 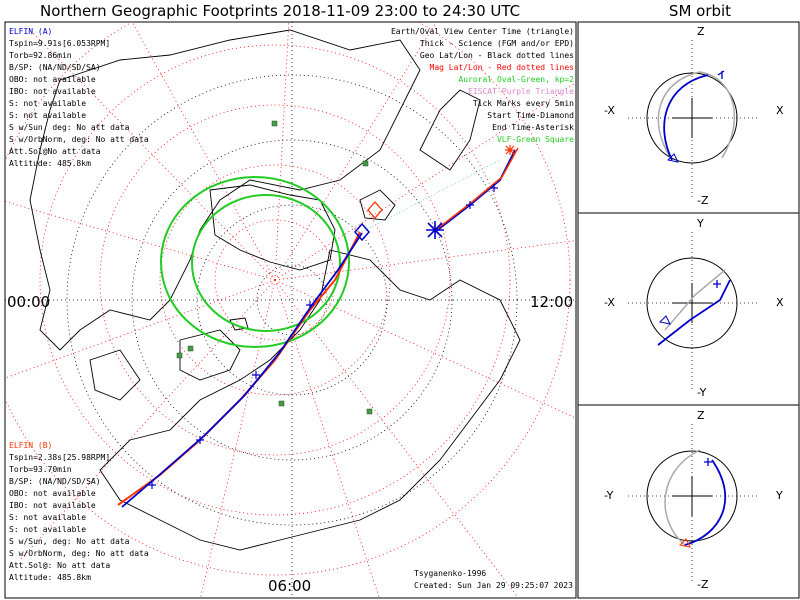 What do you see at coordinates (482, 31) in the screenshot?
I see `legend-line: Earth/Oval View Center Time (triangle)` at bounding box center [482, 31].